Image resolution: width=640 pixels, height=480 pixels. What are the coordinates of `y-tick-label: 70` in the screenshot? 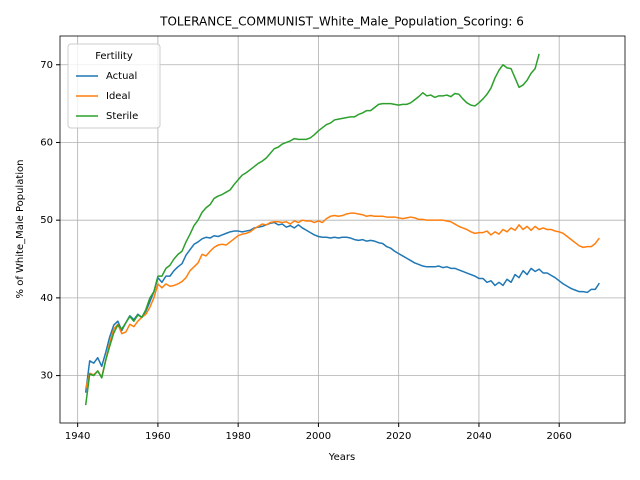 It's located at (46, 65).